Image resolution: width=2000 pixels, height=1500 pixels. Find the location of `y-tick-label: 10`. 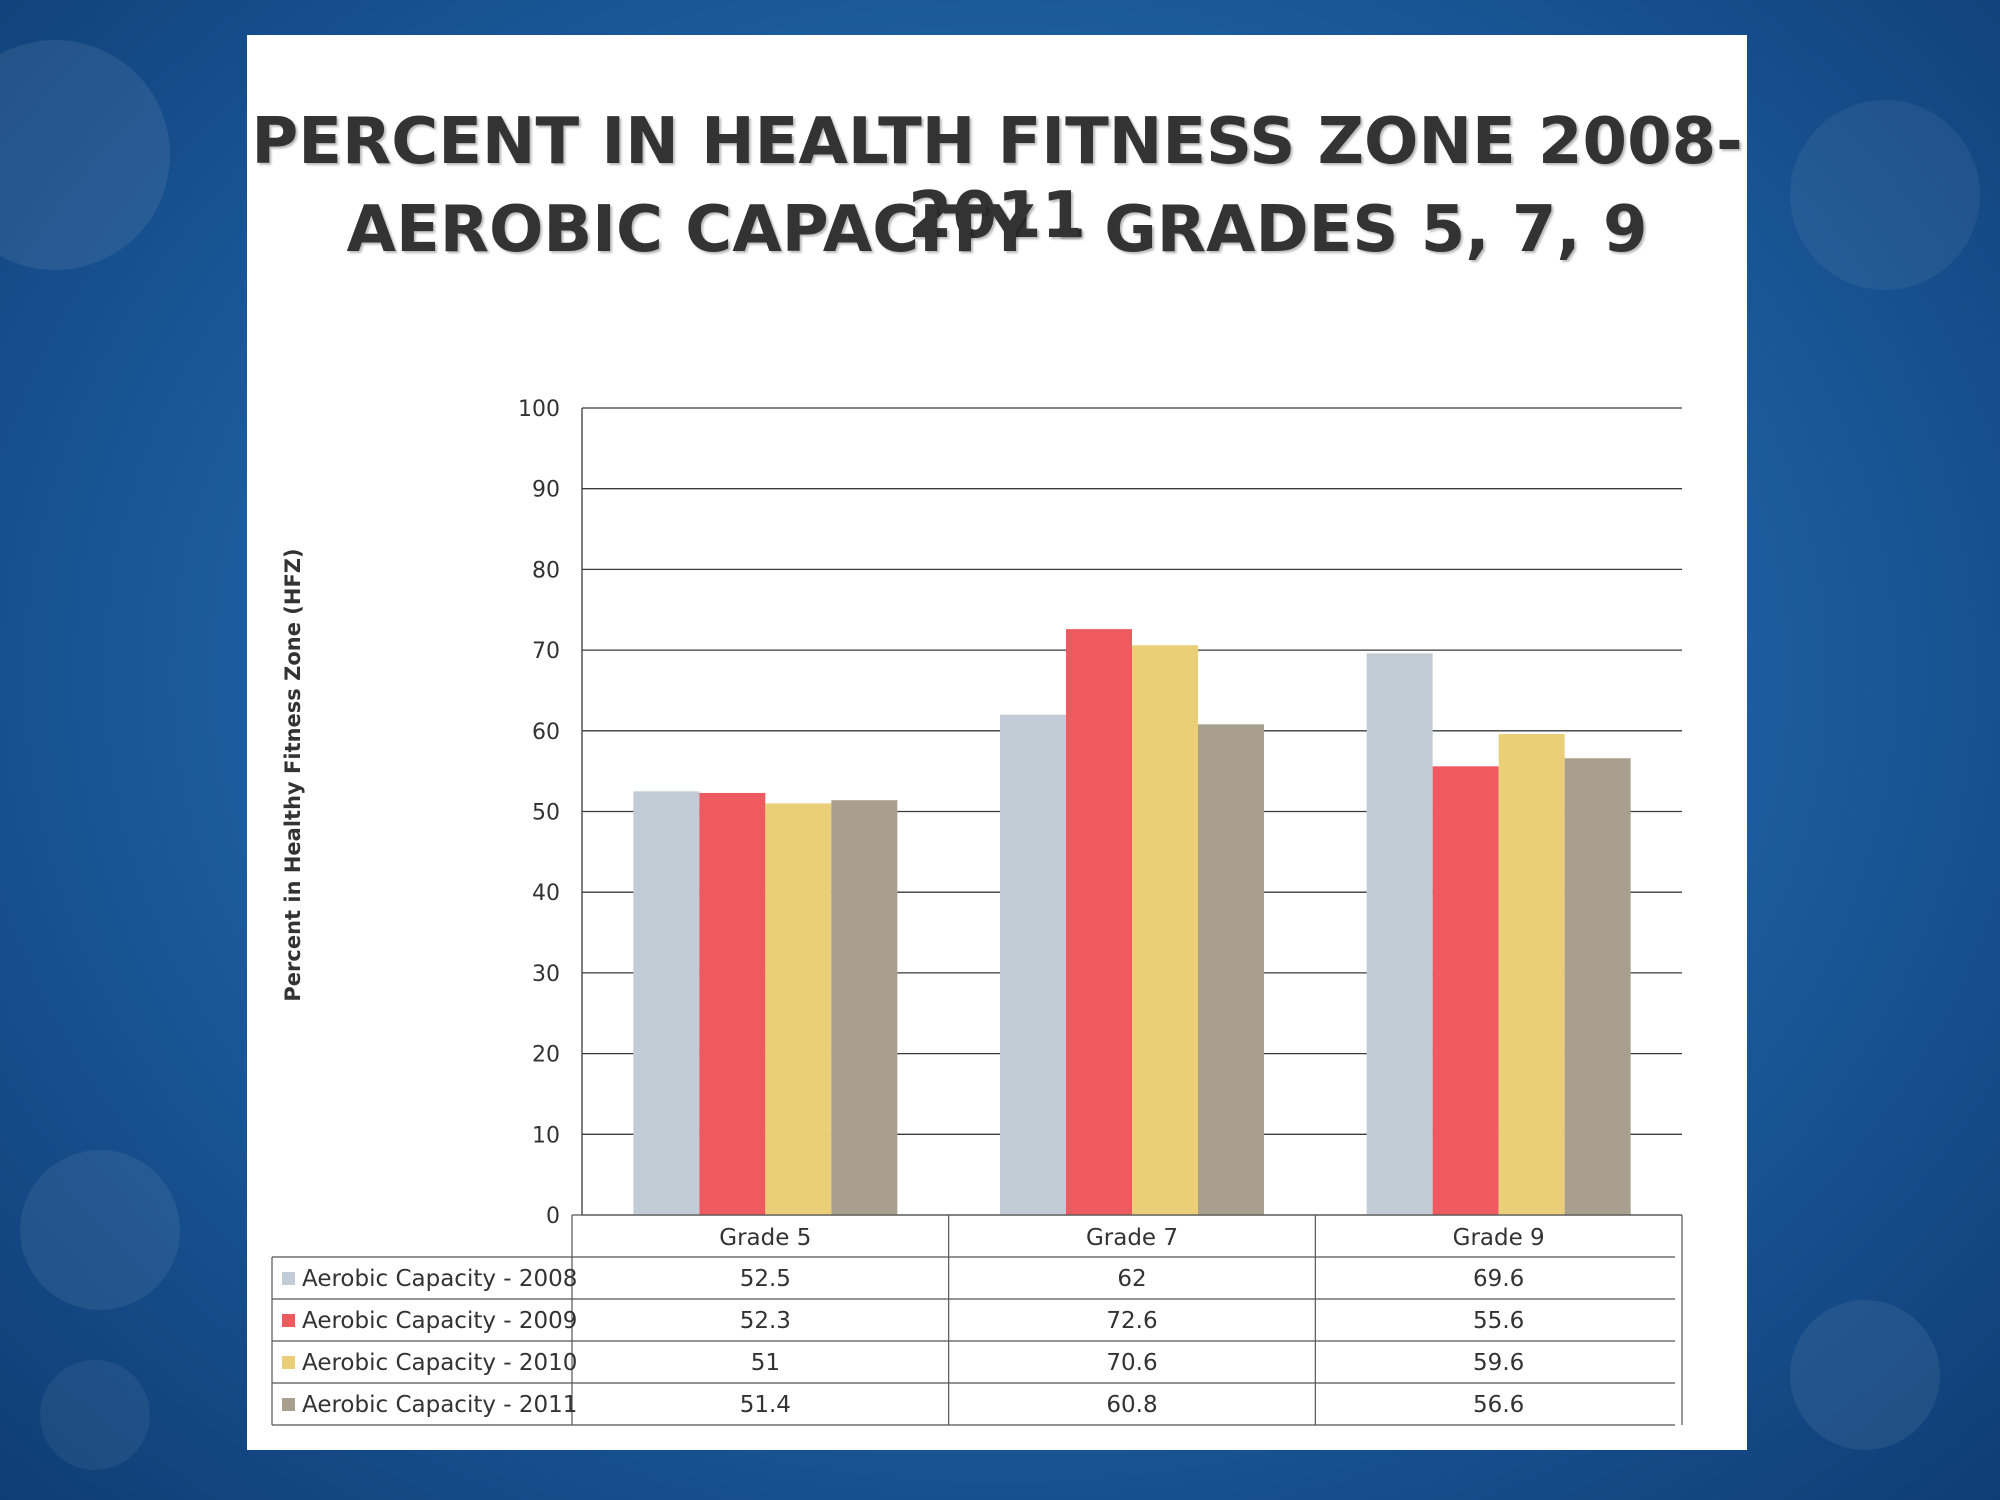

y-tick-label: 10 is located at coordinates (546, 1135).